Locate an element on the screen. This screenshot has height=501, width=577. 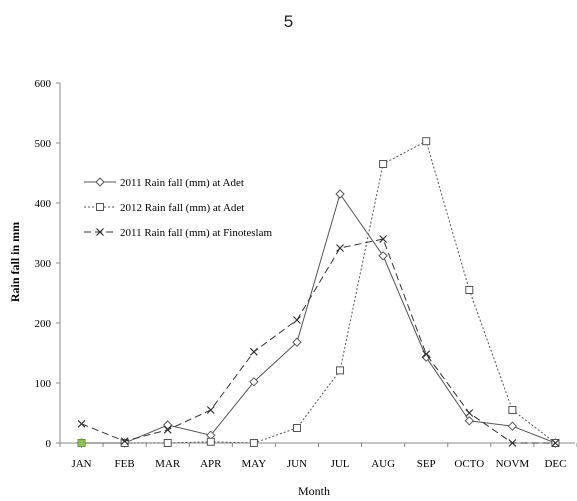
data-point-s2-feb is located at coordinates (124, 443).